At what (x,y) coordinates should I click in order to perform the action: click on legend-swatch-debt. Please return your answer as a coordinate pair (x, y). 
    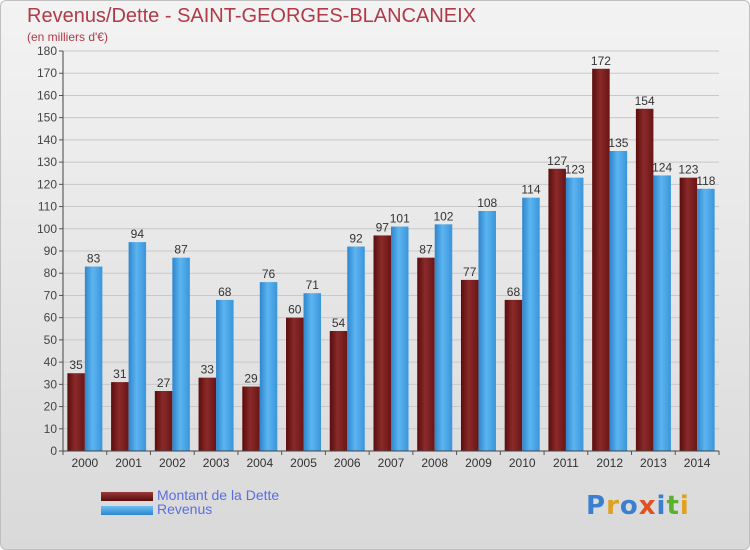
    Looking at the image, I should click on (127, 496).